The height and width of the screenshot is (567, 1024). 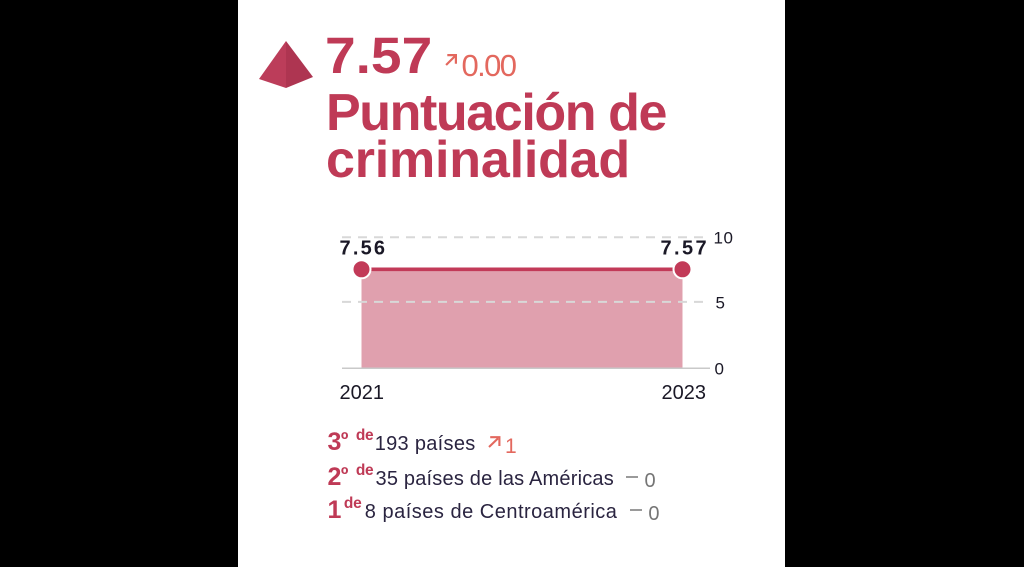 What do you see at coordinates (724, 237) in the screenshot?
I see `svg-text: 10` at bounding box center [724, 237].